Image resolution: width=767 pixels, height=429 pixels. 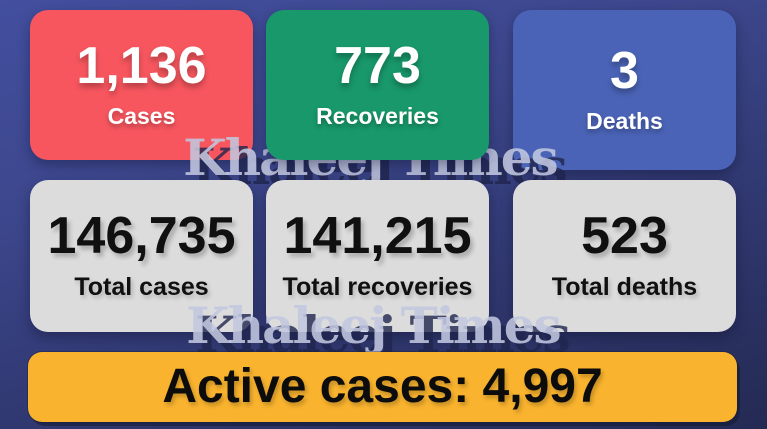 I want to click on stat-card-total-recoveries: 141,215 Total recoveries, so click(x=377, y=256).